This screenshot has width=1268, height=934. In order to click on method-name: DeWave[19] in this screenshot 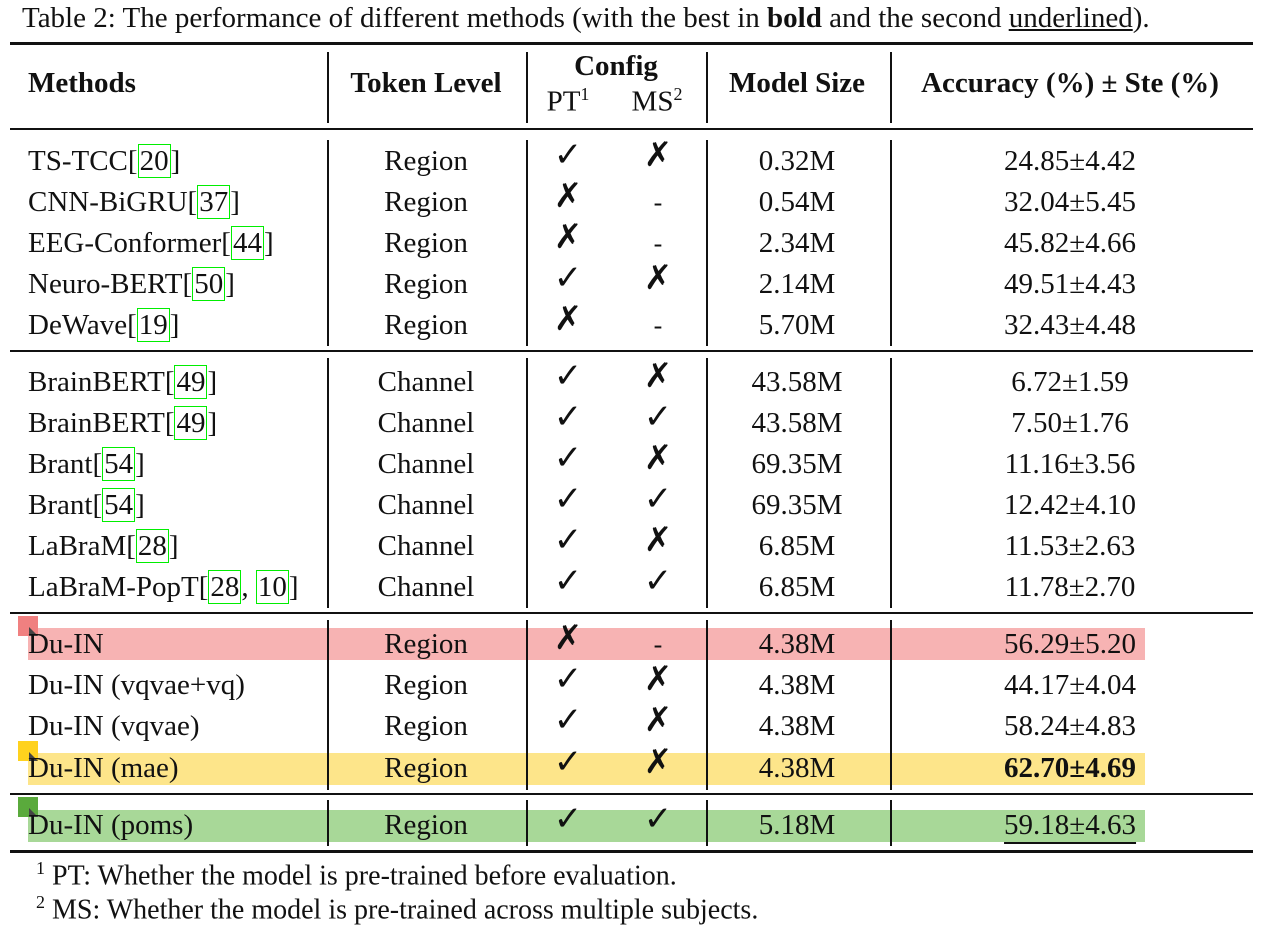, I will do `click(104, 325)`.